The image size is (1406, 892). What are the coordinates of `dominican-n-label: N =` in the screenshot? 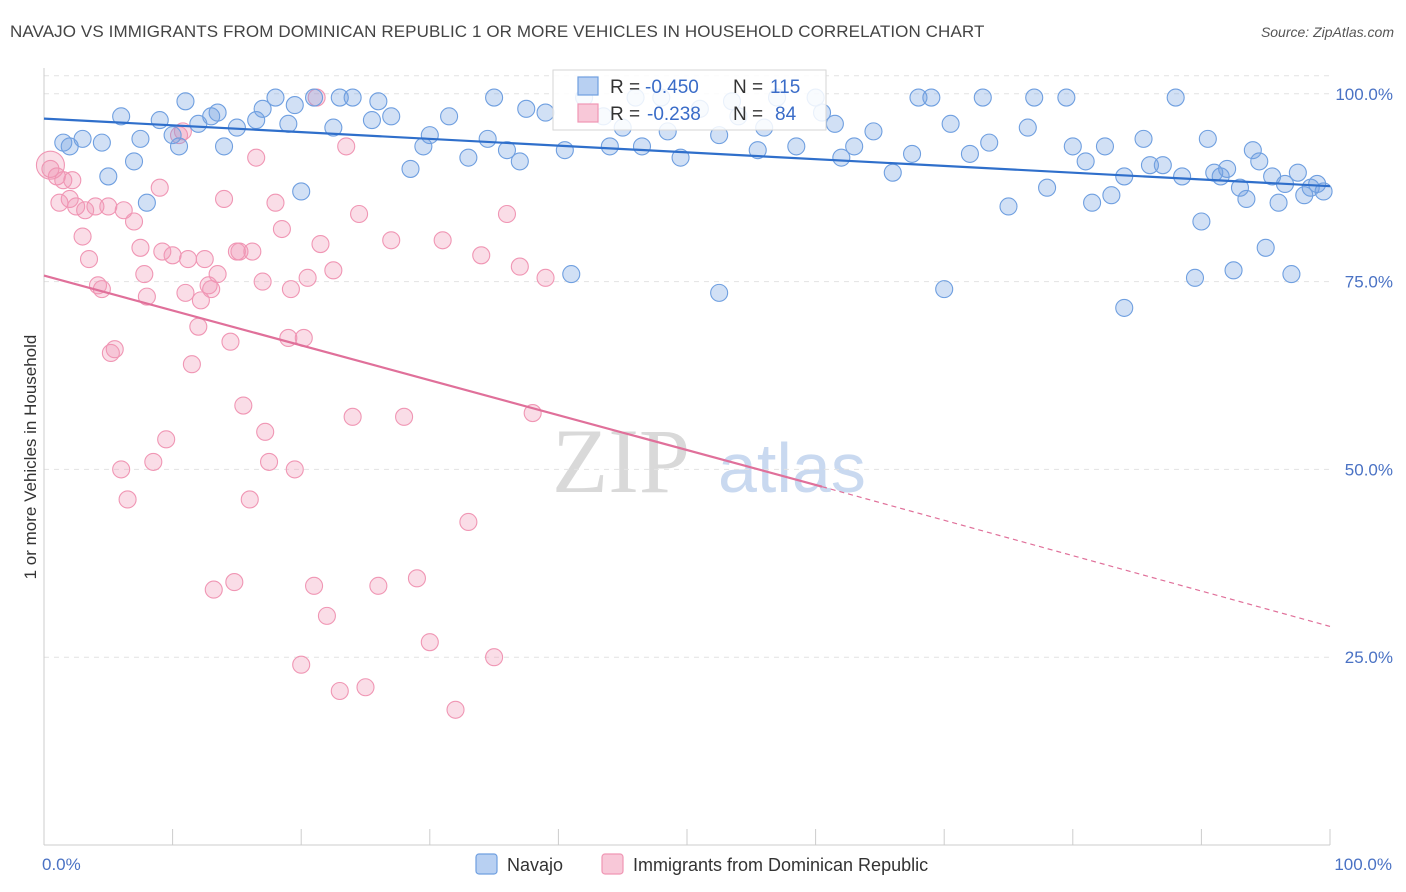 It's located at (748, 114).